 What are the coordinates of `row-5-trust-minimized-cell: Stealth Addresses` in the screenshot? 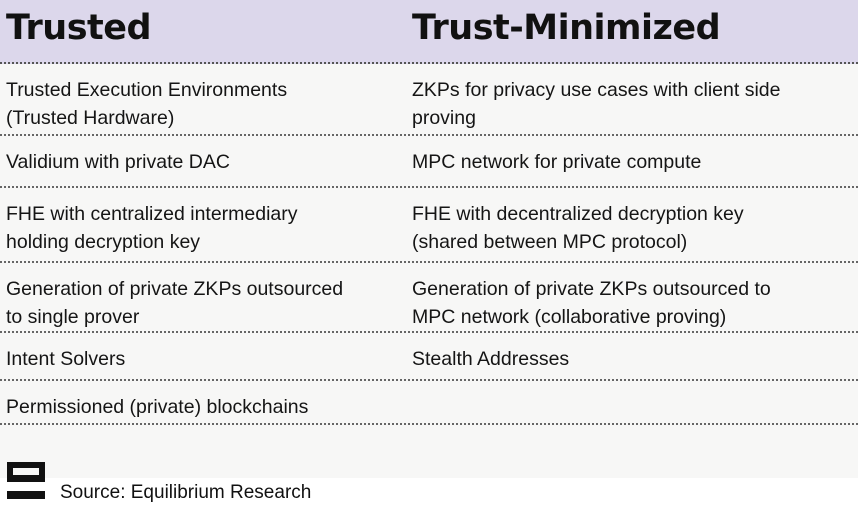 It's located at (490, 359).